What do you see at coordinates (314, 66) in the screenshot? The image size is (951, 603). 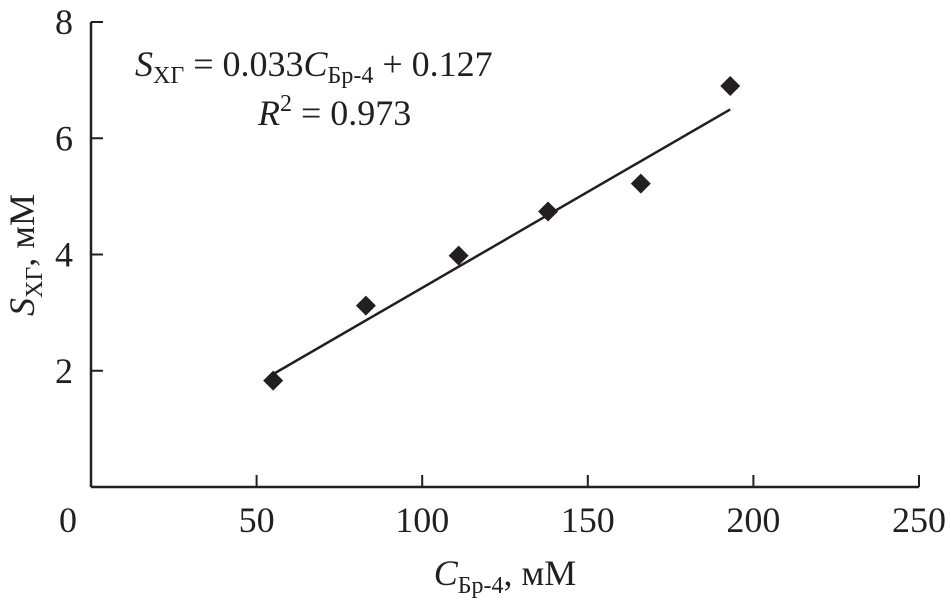 I see `regression-equation: SХГ = 0.033CБр-4 + 0.127` at bounding box center [314, 66].